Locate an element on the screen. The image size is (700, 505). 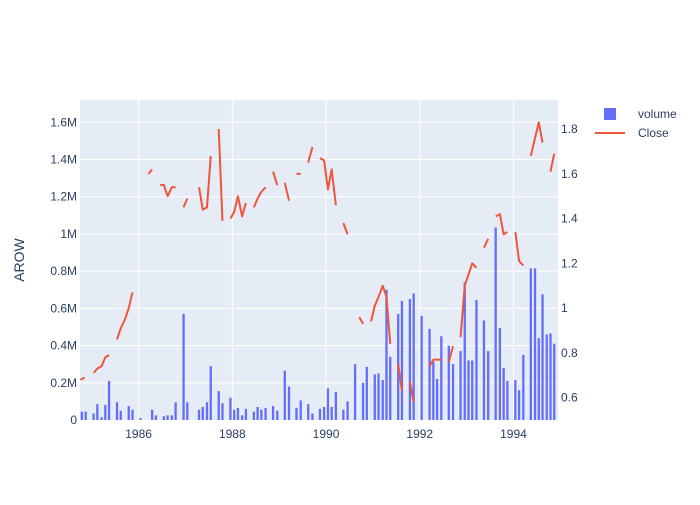
y-tick-label: 0.2M is located at coordinates (63, 383).